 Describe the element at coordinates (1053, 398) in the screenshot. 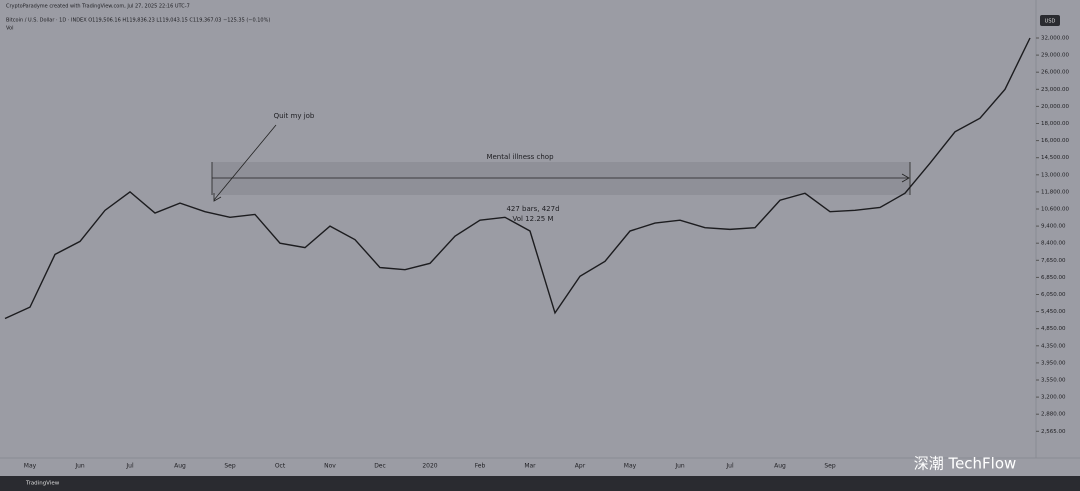

I see `y-tick-label: 3,200.00` at that location.